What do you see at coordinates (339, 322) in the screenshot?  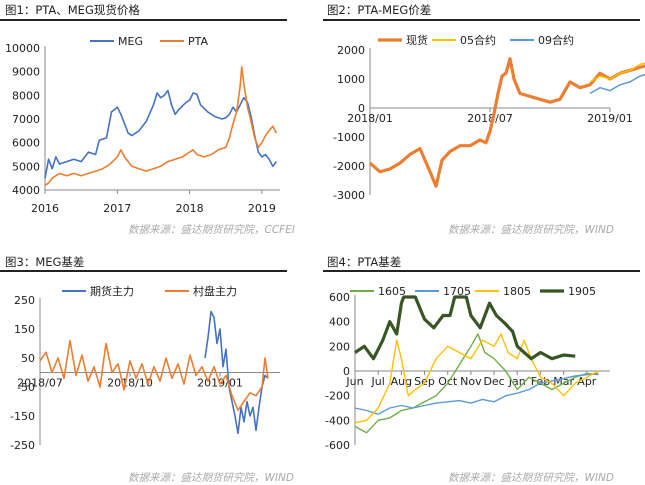 I see `y-tick-label: 400` at bounding box center [339, 322].